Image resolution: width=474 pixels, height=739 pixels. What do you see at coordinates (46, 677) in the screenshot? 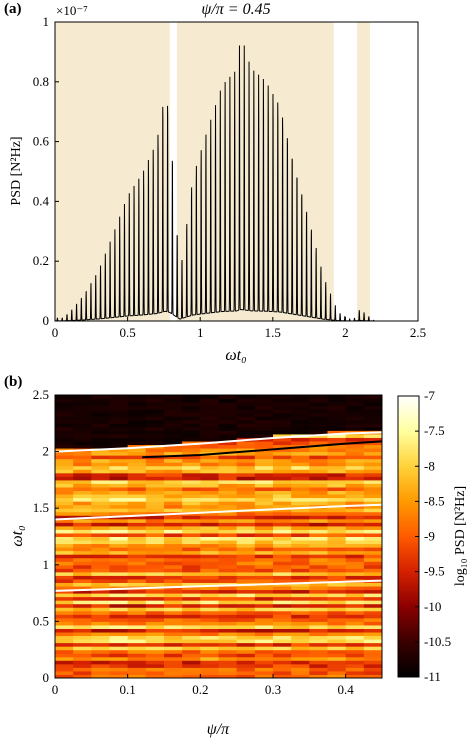
I see `y-tick-label: 0` at bounding box center [46, 677].